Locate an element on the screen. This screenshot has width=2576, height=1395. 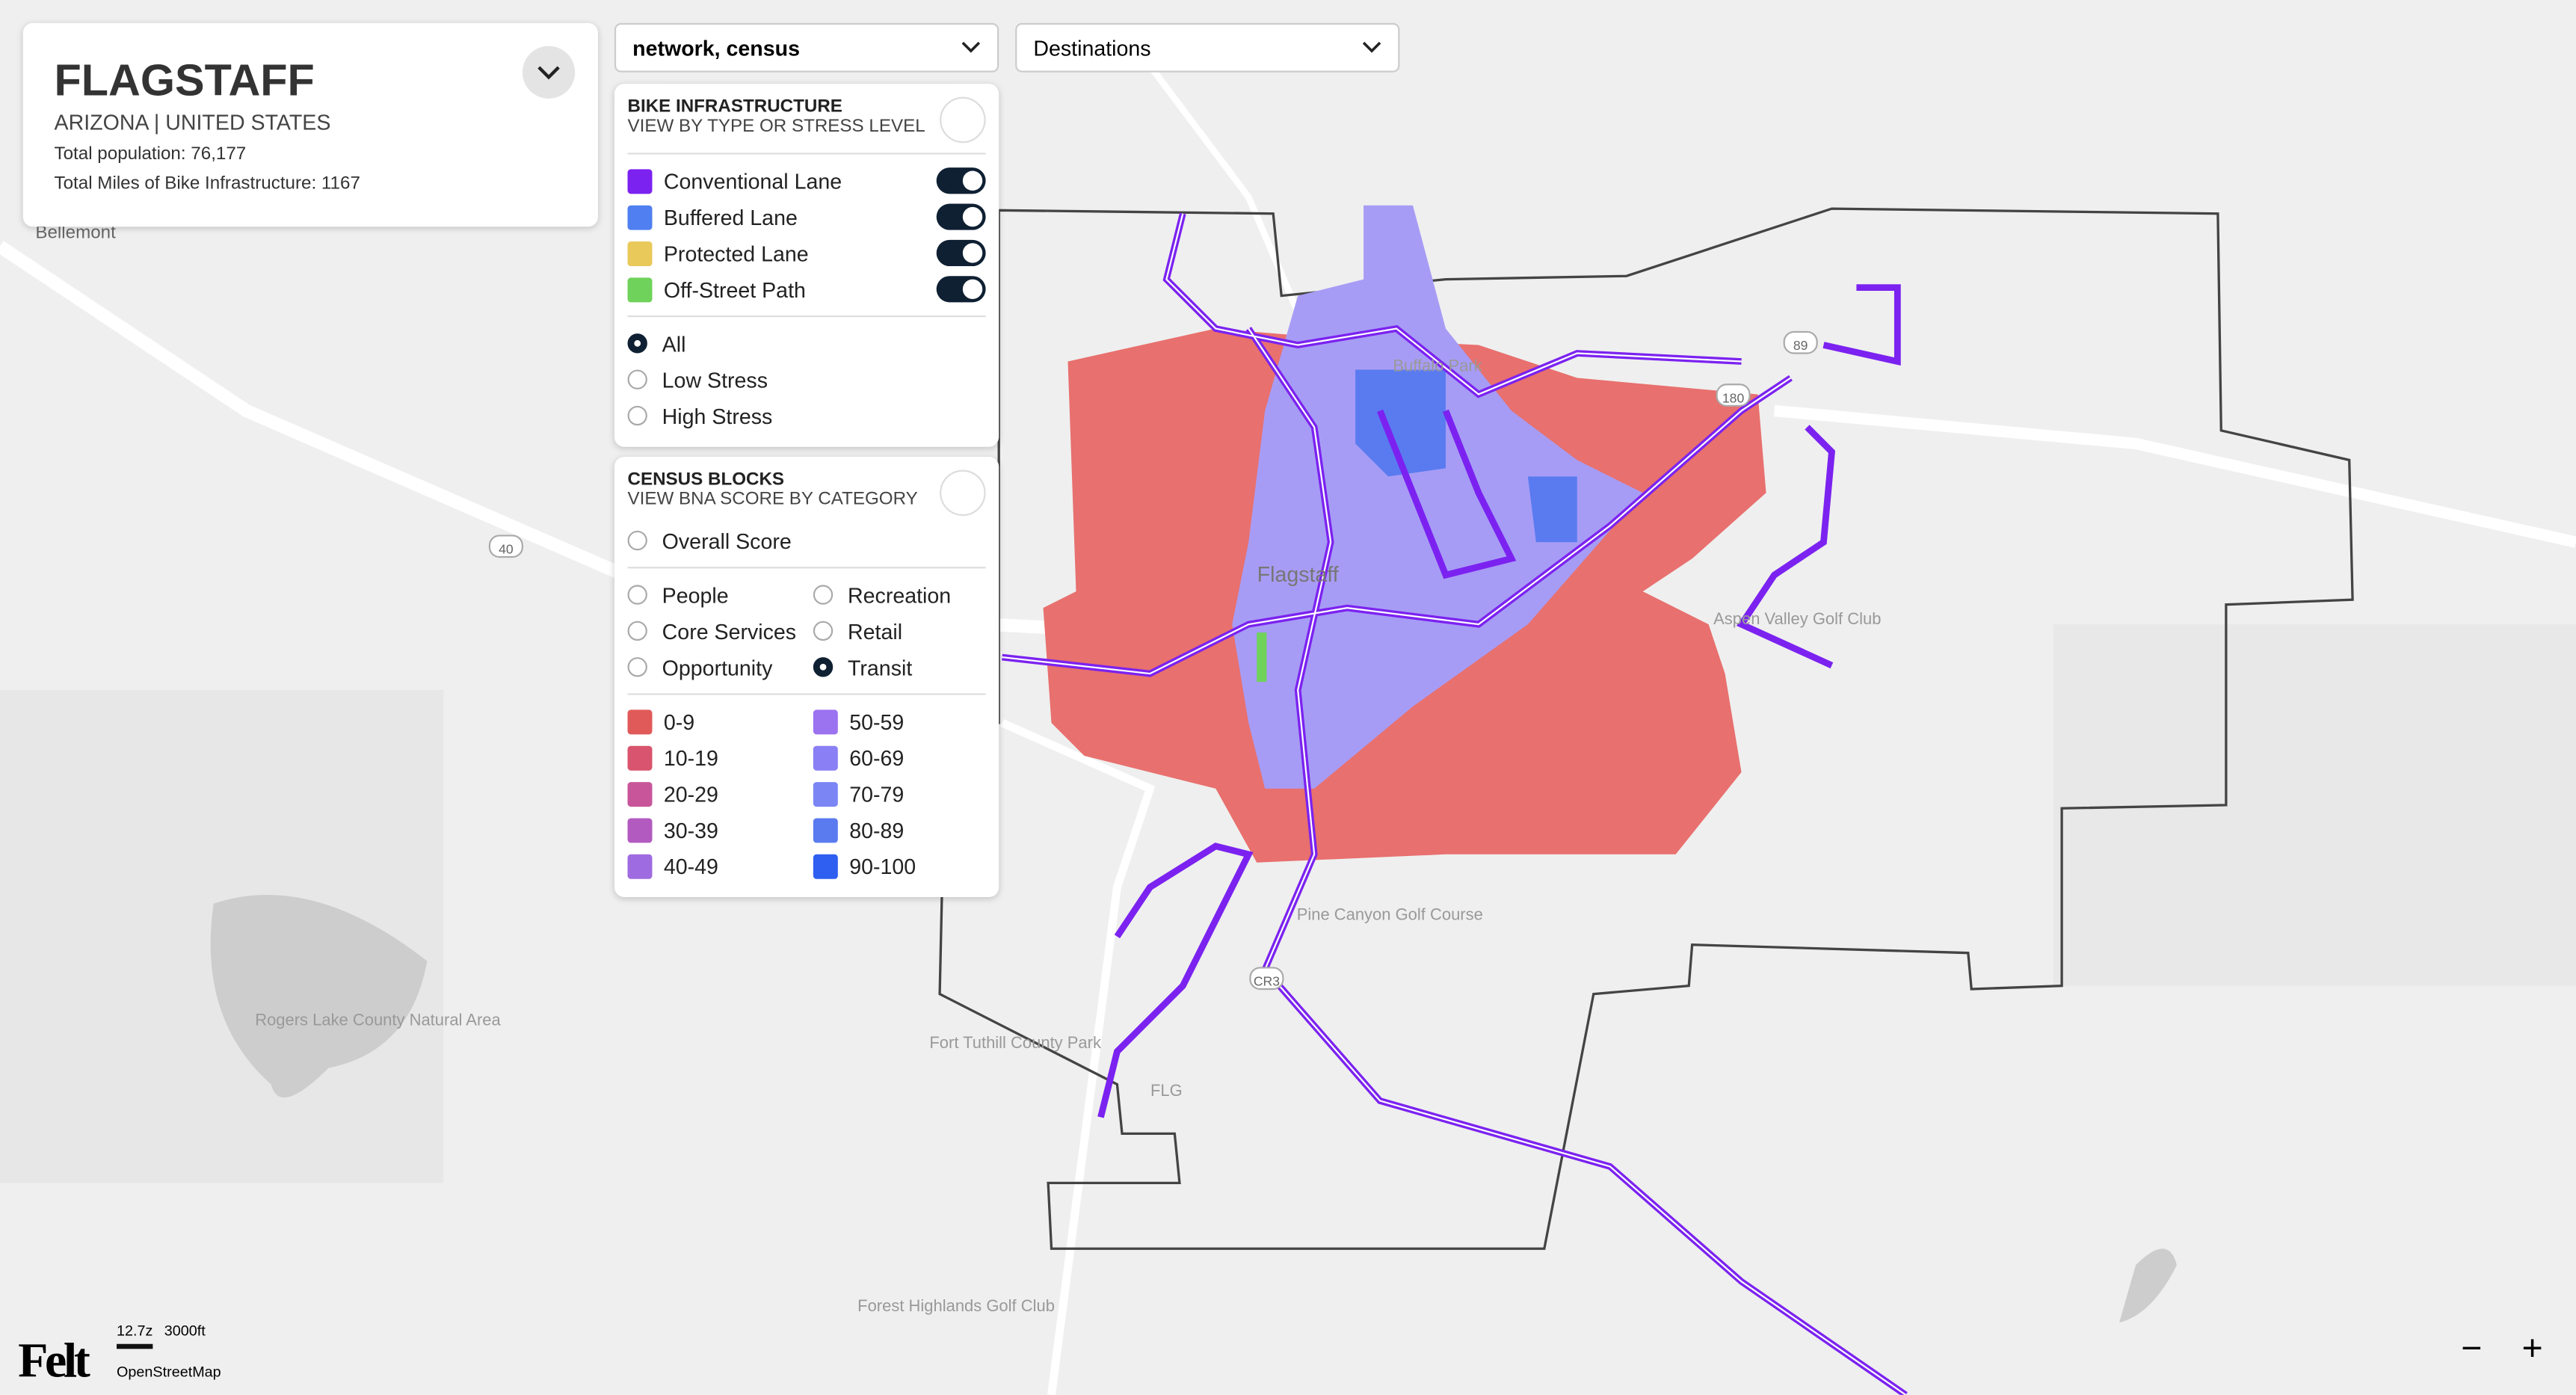
legend-item: 70-79 is located at coordinates (899, 793).